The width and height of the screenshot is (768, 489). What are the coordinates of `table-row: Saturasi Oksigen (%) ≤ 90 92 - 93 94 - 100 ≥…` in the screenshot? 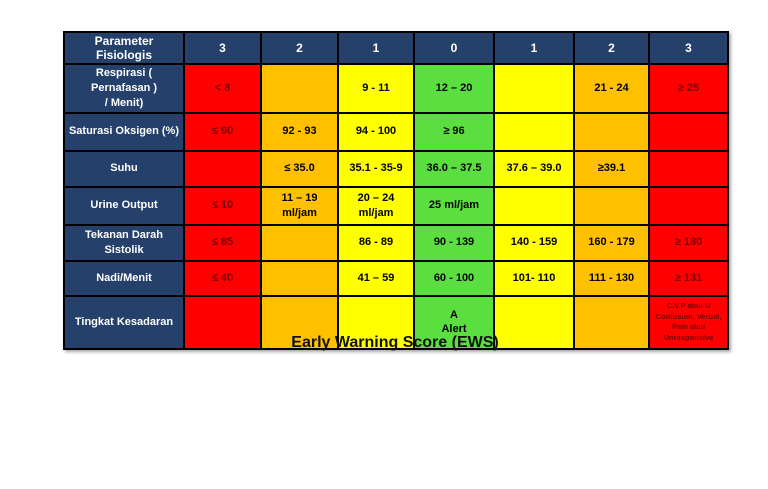 It's located at (396, 131).